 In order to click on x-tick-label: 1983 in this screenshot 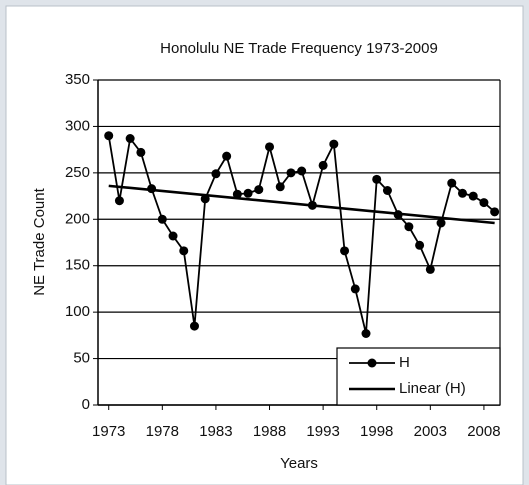, I will do `click(215, 431)`.